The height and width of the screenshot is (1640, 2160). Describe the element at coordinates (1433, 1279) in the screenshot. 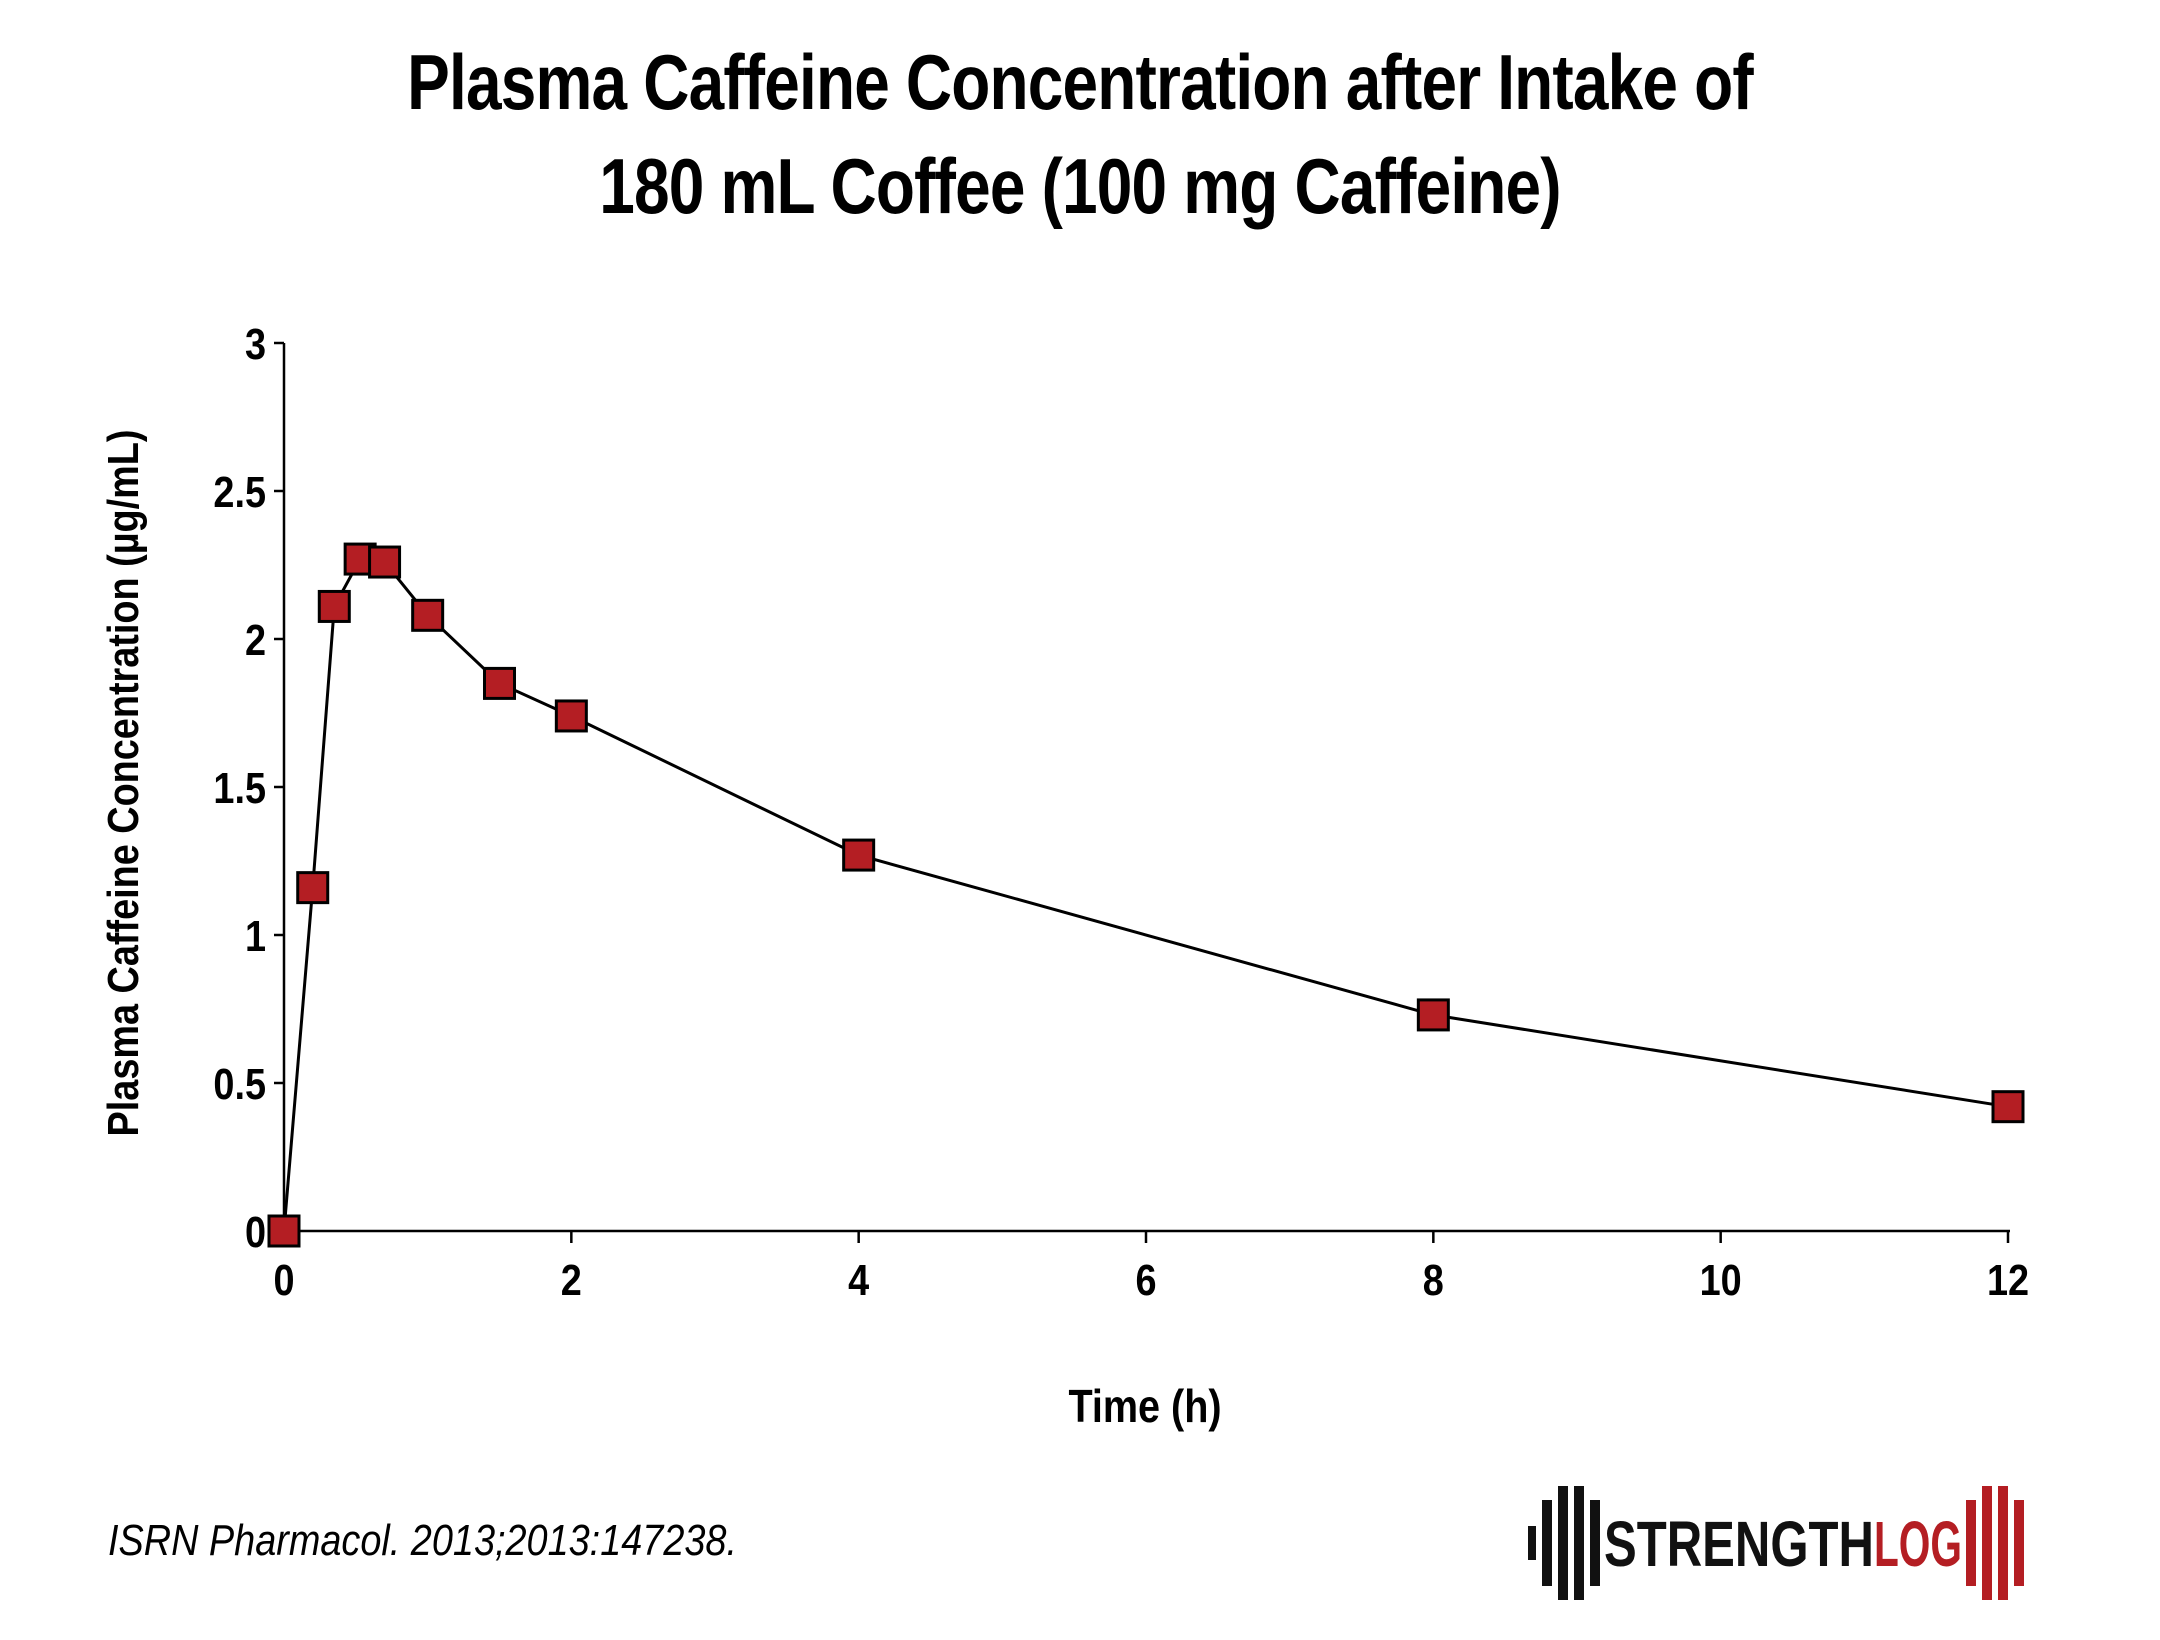

I see `x-tick-label: 8` at that location.